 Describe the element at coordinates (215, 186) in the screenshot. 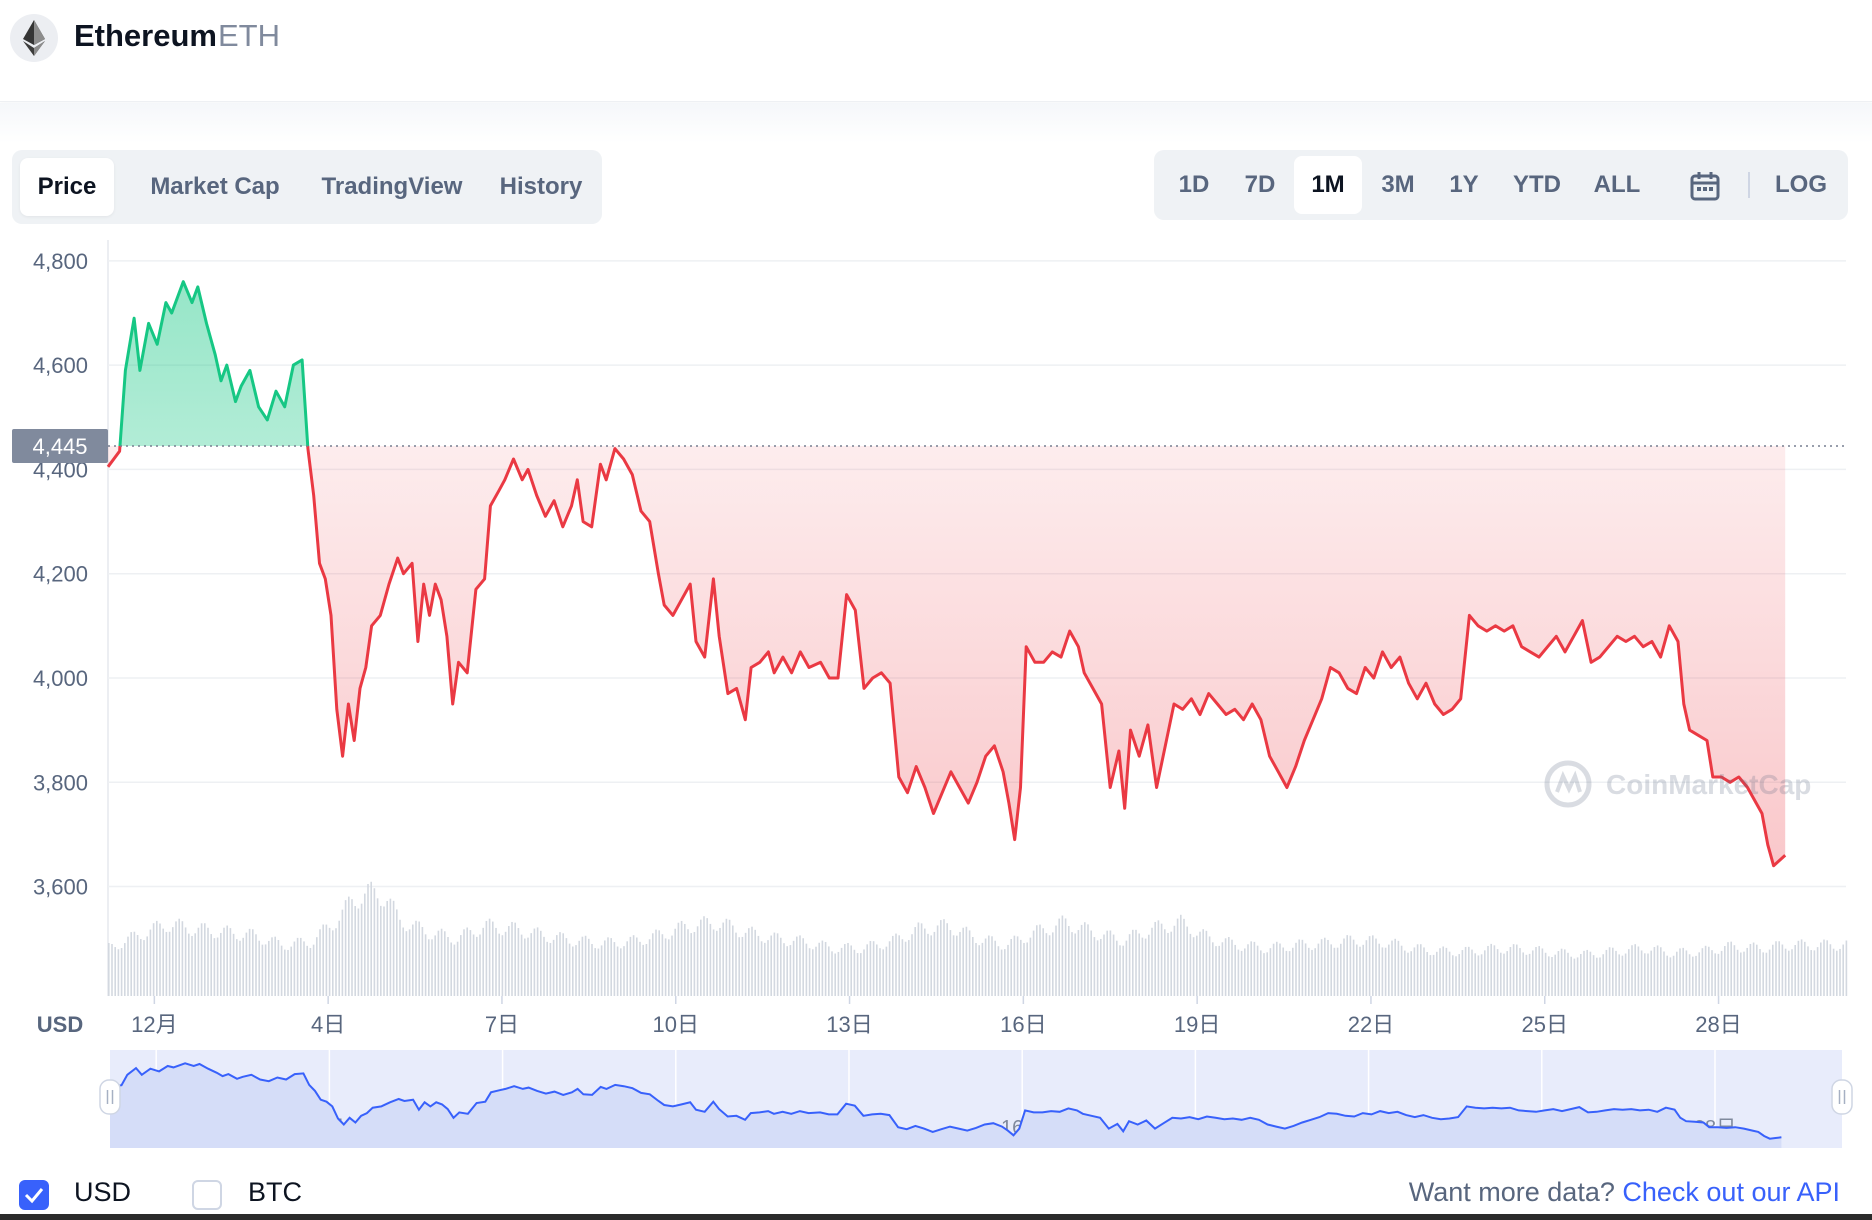

I see `tab-market-cap: Market Cap` at that location.